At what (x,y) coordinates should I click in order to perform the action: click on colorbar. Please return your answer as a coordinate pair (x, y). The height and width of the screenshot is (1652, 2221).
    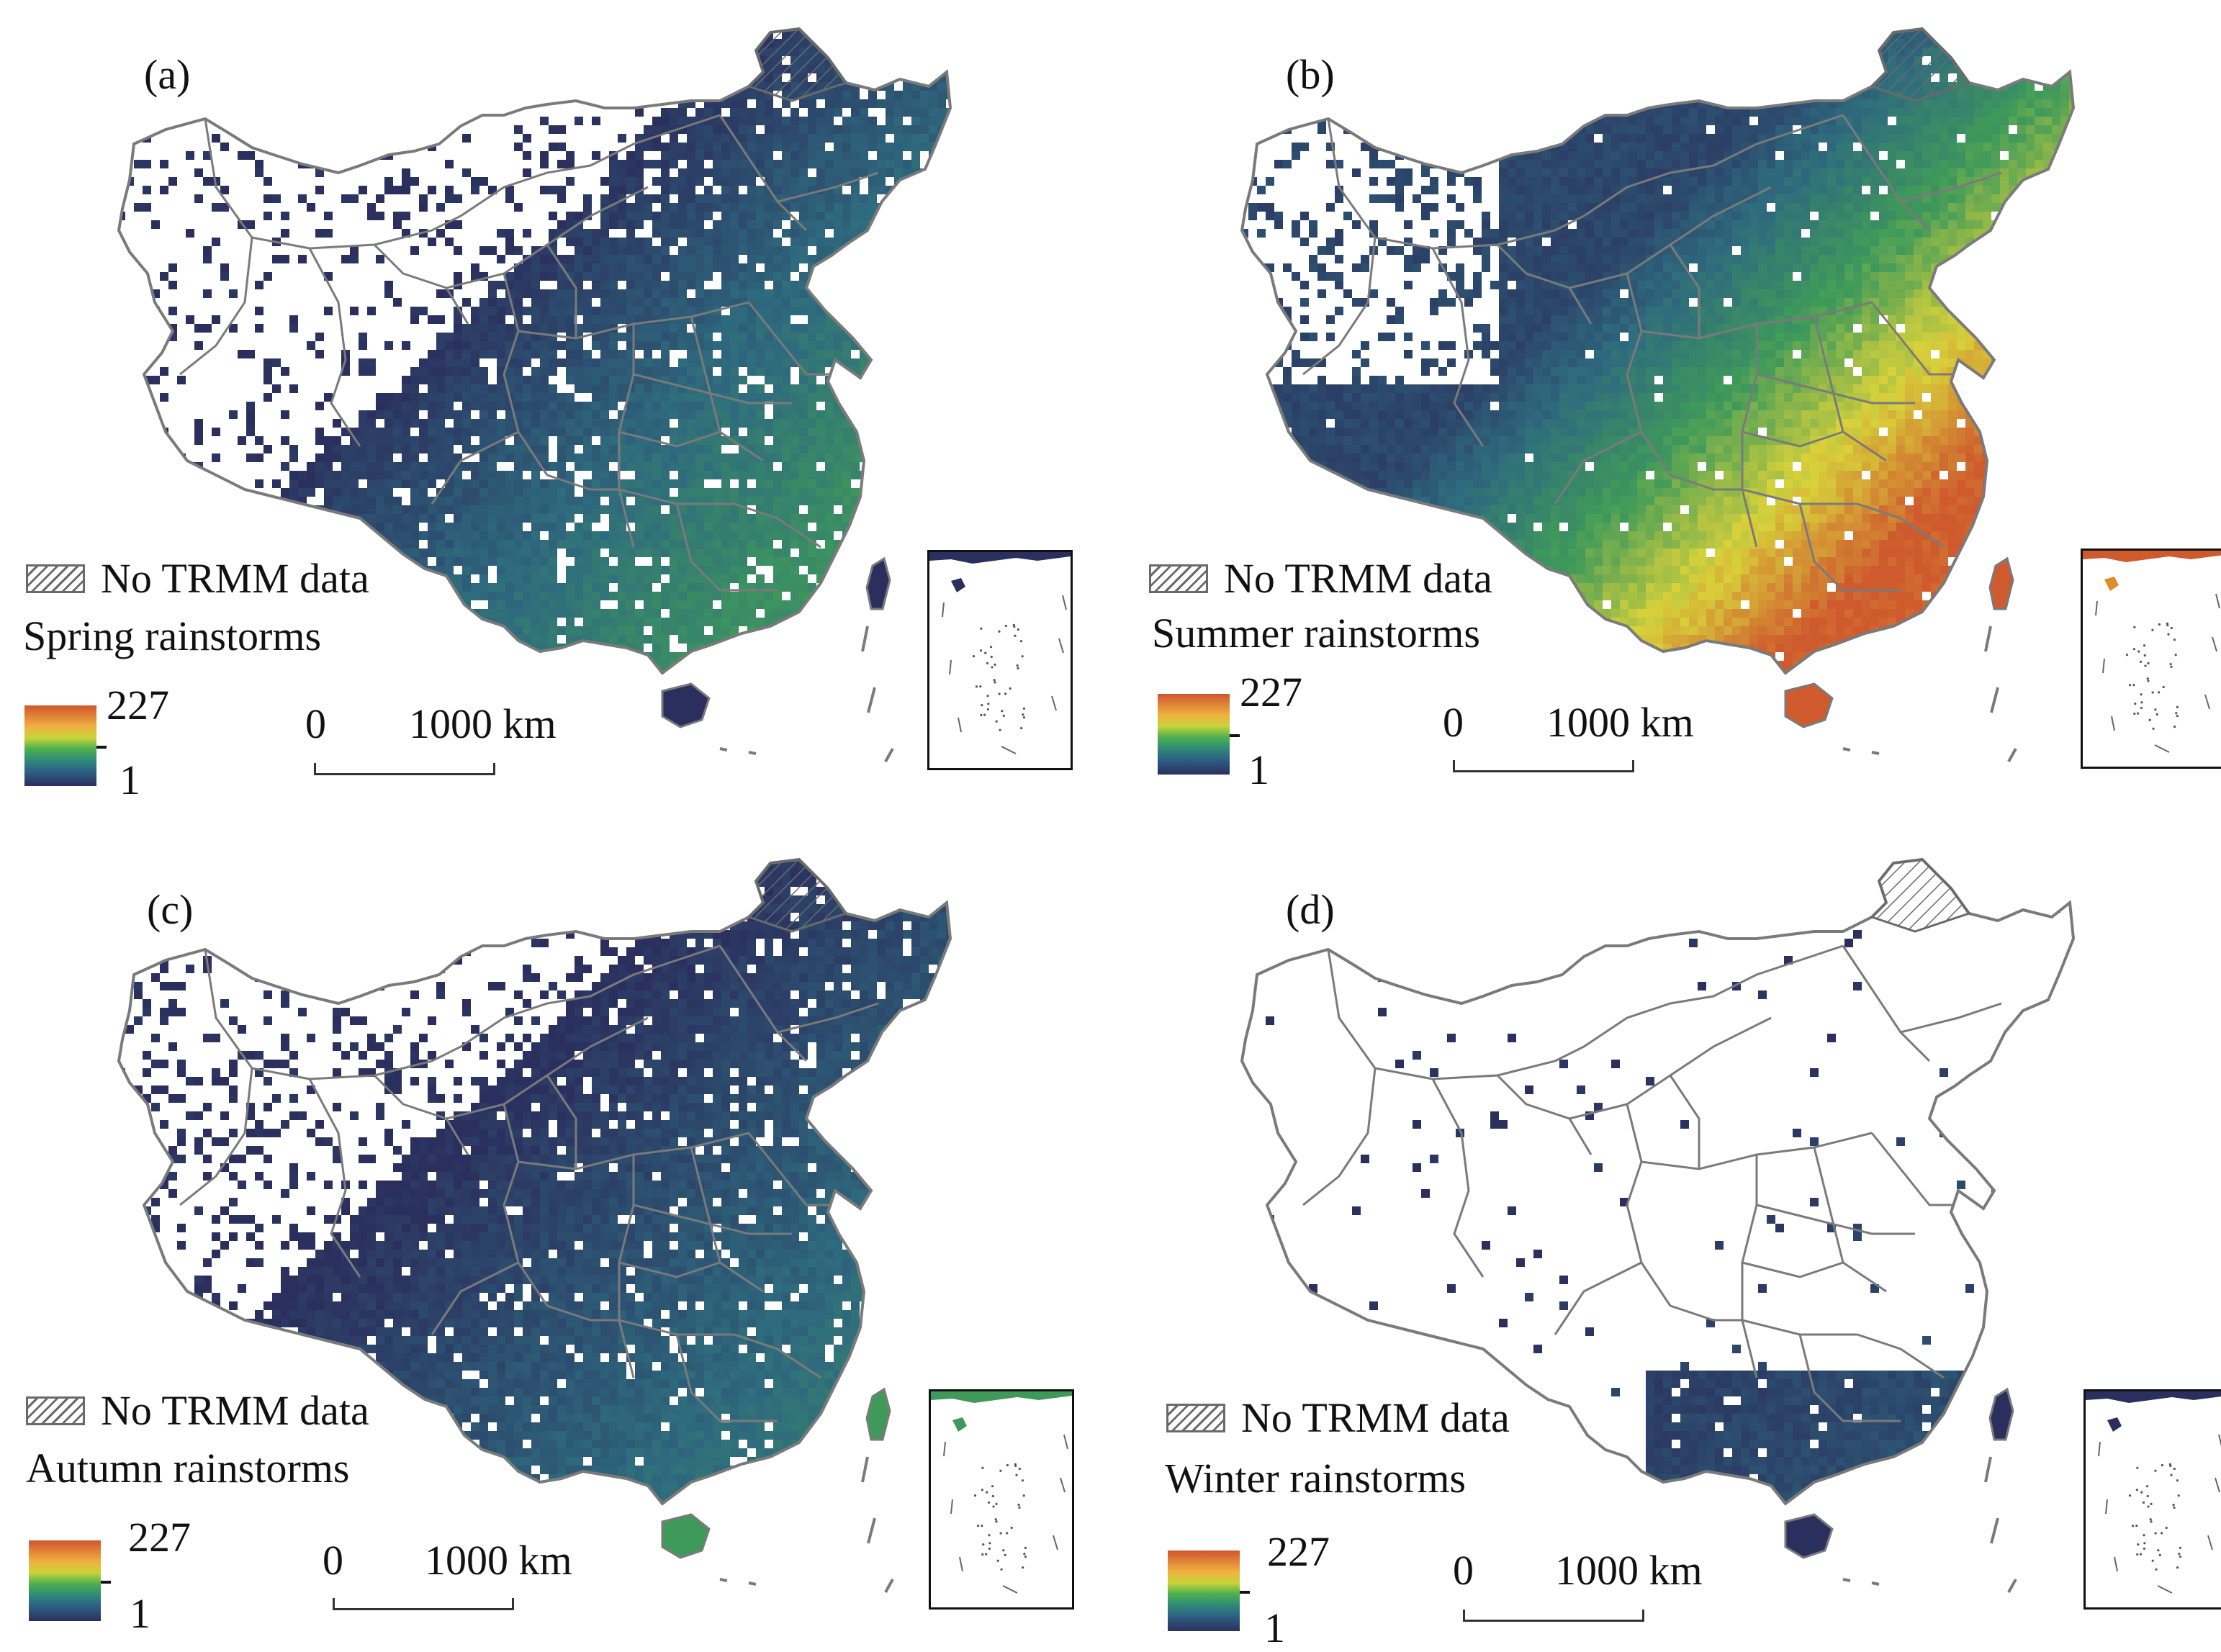
    Looking at the image, I should click on (65, 1581).